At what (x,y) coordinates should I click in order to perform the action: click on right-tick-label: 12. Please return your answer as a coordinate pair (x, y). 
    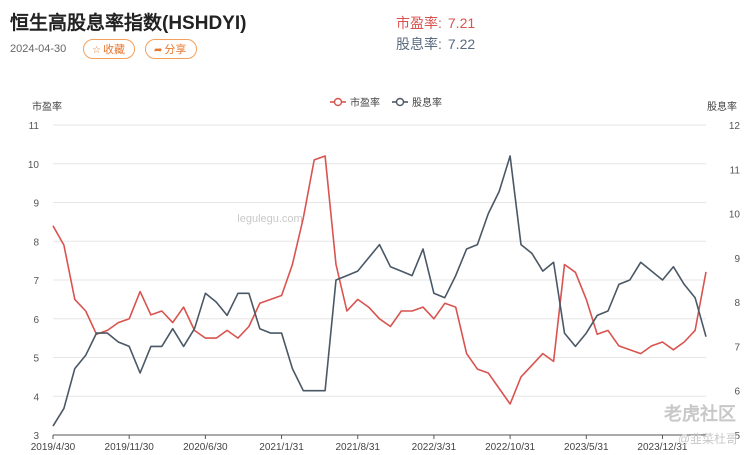
    Looking at the image, I should click on (735, 126).